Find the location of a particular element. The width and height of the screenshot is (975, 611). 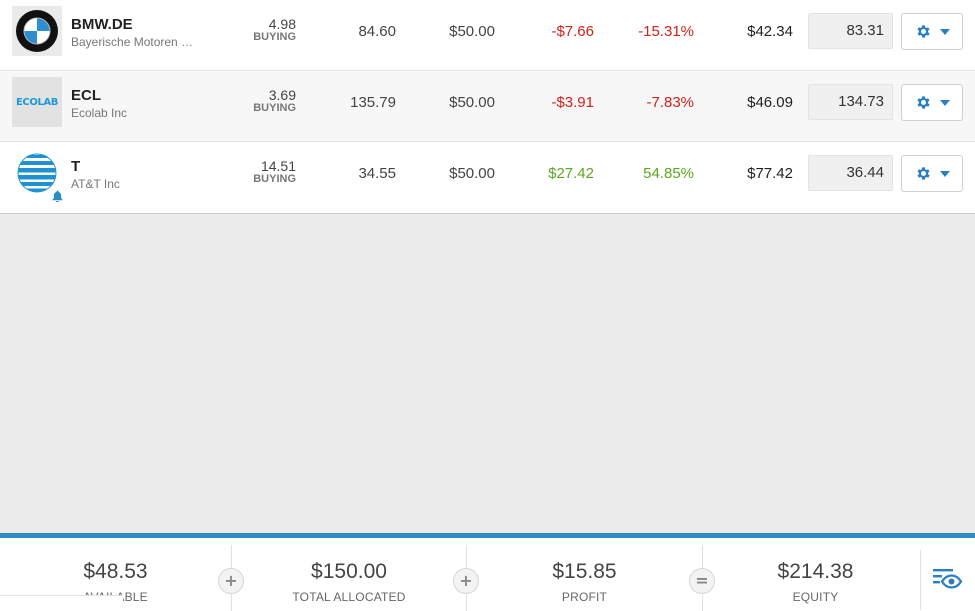

instrument-symbol: BMW.DE is located at coordinates (102, 24).